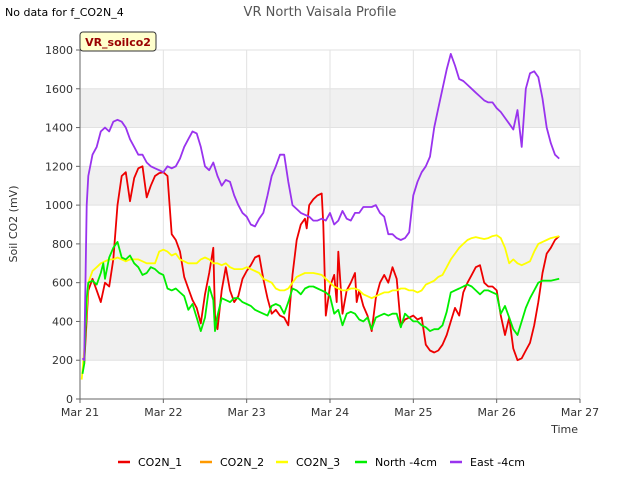 This screenshot has width=640, height=484. What do you see at coordinates (13, 224) in the screenshot?
I see `y-axis-label: Soil CO2 (mV)` at bounding box center [13, 224].